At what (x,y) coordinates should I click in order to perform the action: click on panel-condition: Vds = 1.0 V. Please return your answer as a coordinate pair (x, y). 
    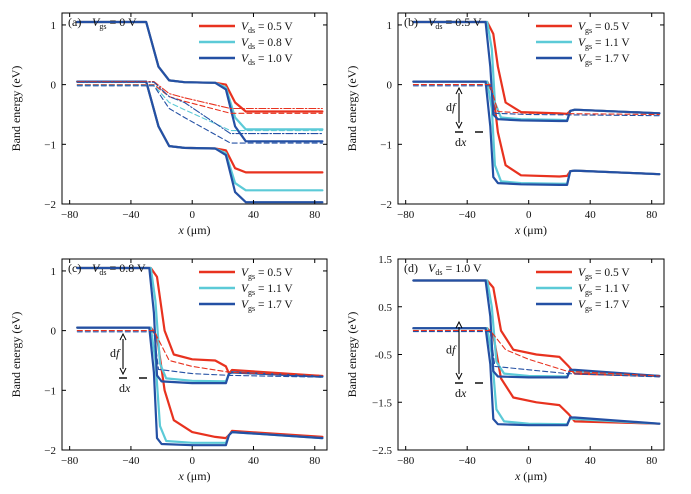
    Looking at the image, I should click on (455, 269).